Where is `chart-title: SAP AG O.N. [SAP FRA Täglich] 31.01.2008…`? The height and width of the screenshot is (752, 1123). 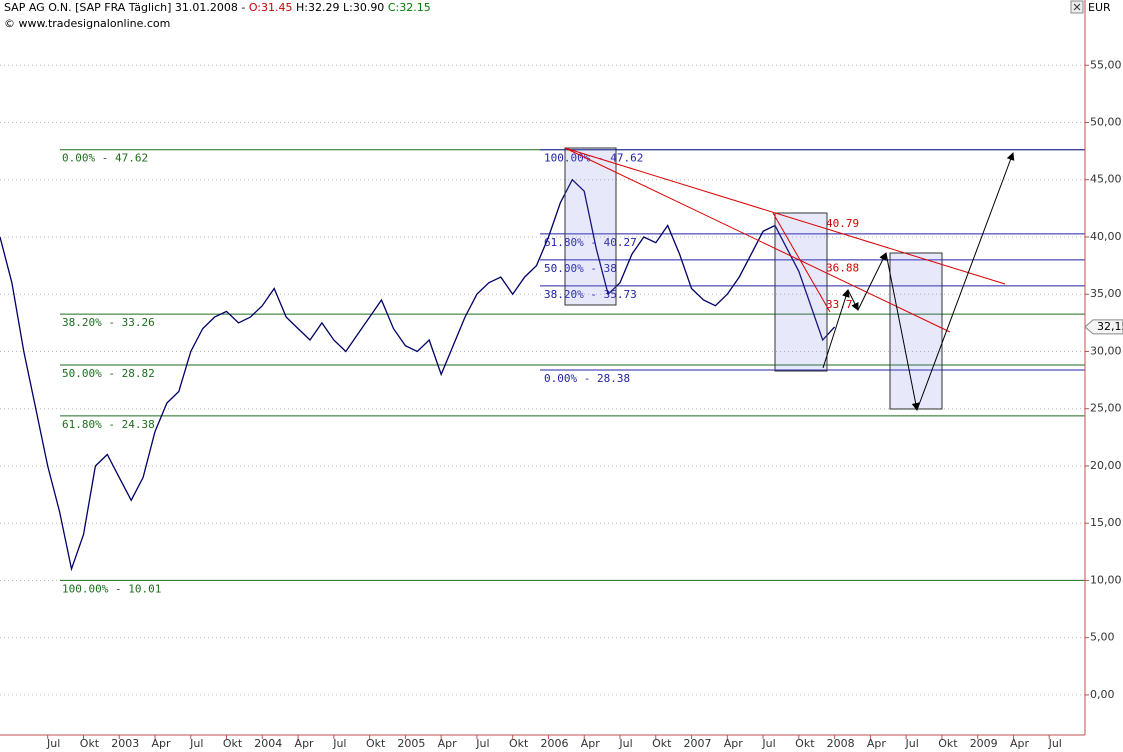 chart-title: SAP AG O.N. [SAP FRA Täglich] 31.01.2008… is located at coordinates (217, 7).